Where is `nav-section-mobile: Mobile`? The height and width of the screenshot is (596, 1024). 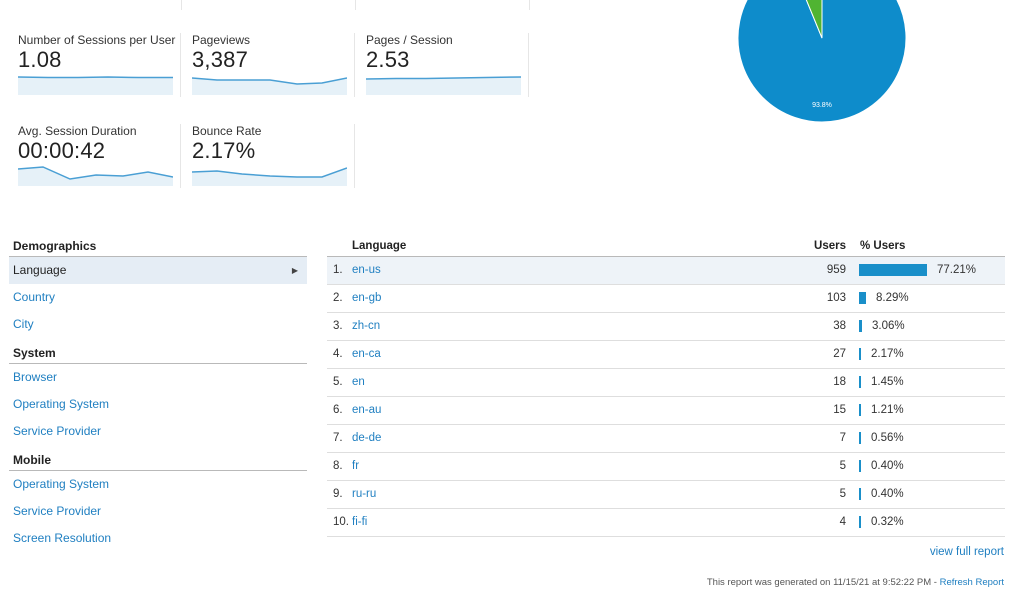
nav-section-mobile: Mobile is located at coordinates (158, 461).